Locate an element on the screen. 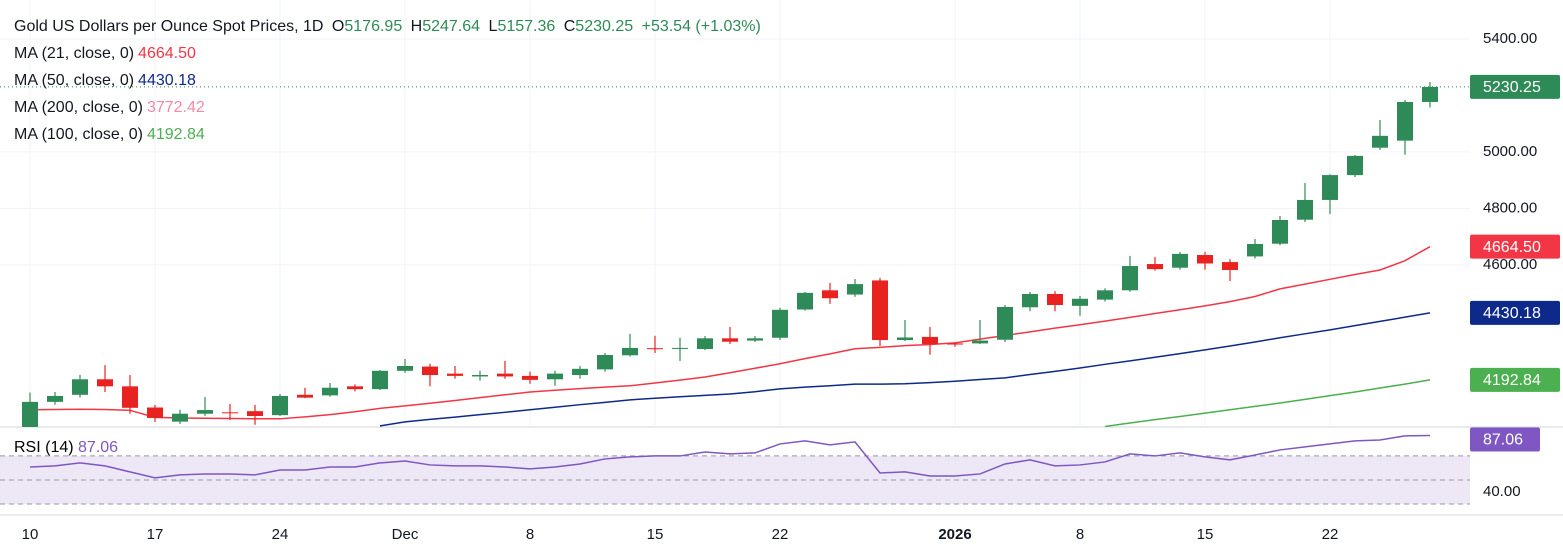 The height and width of the screenshot is (557, 1563). ma-badge: 4192.84 is located at coordinates (1512, 380).